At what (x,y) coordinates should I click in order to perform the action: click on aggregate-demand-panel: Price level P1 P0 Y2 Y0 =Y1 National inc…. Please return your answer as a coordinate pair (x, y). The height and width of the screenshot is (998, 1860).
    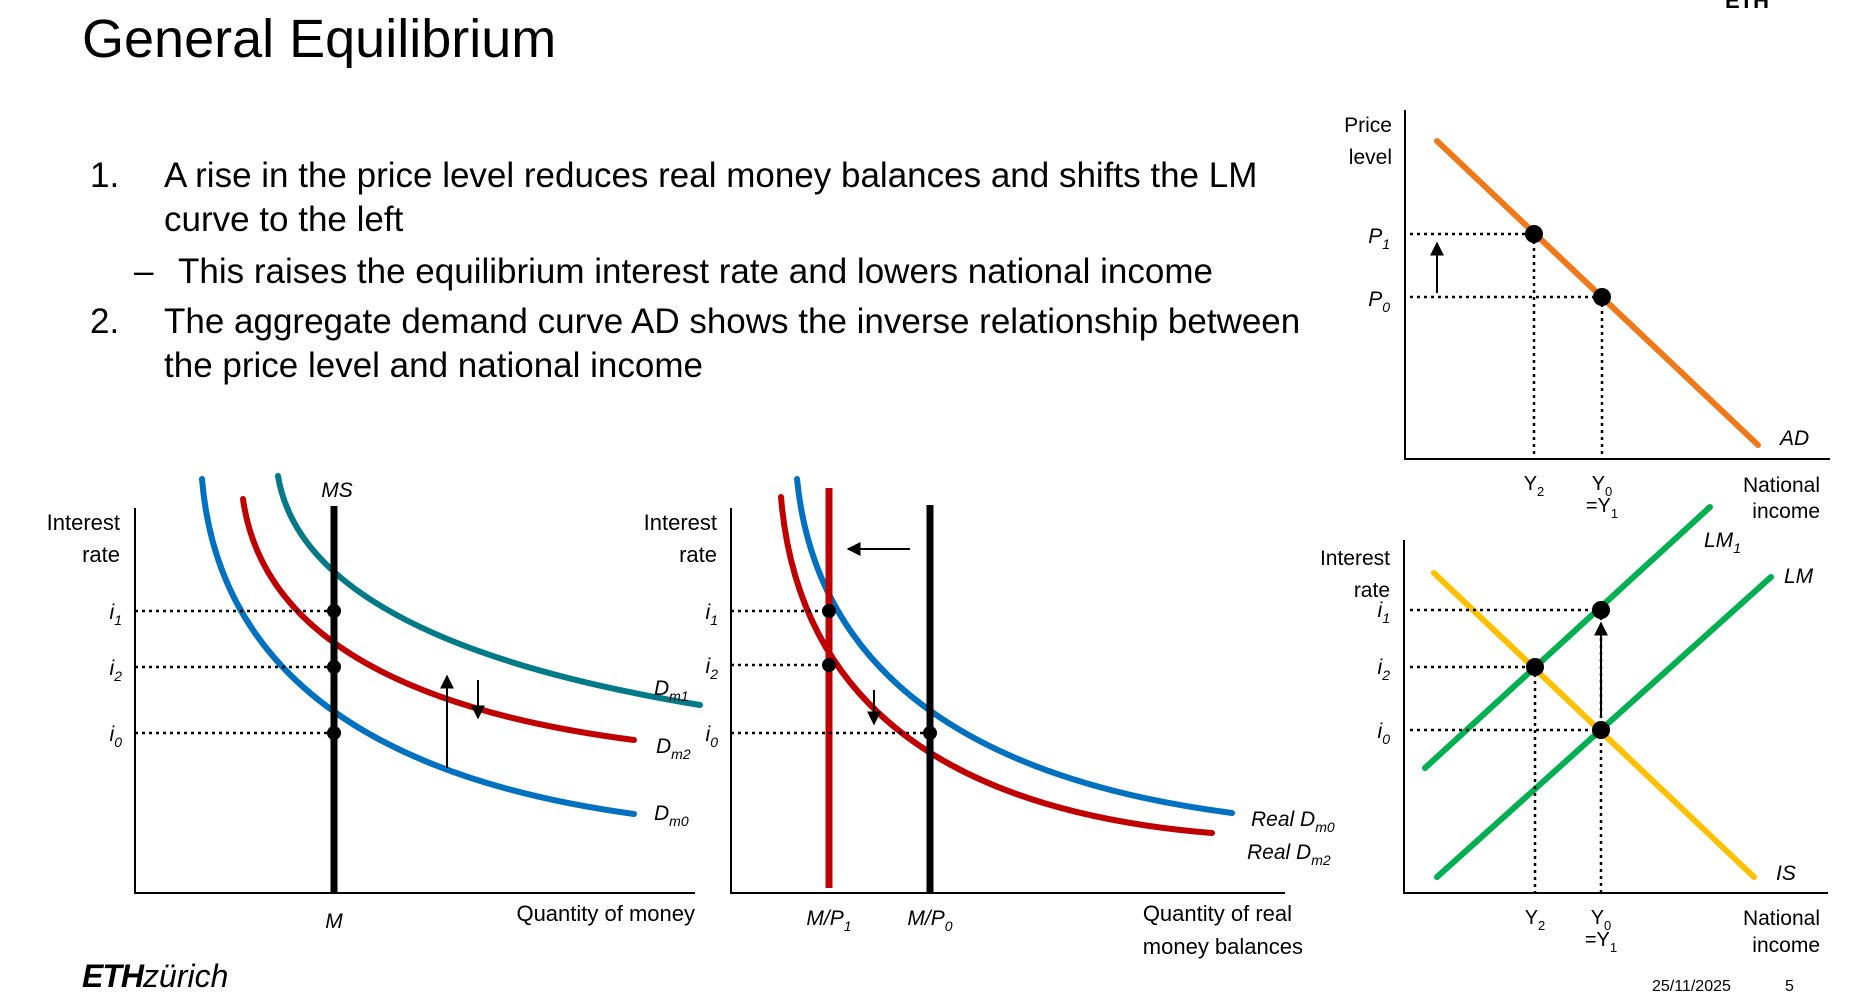
    Looking at the image, I should click on (1587, 316).